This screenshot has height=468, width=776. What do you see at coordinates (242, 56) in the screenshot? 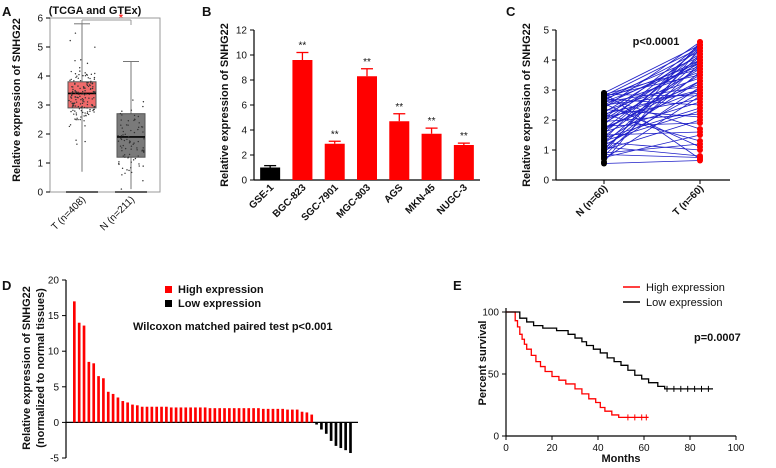
I see `panel-b-ytick-label: 10` at bounding box center [242, 56].